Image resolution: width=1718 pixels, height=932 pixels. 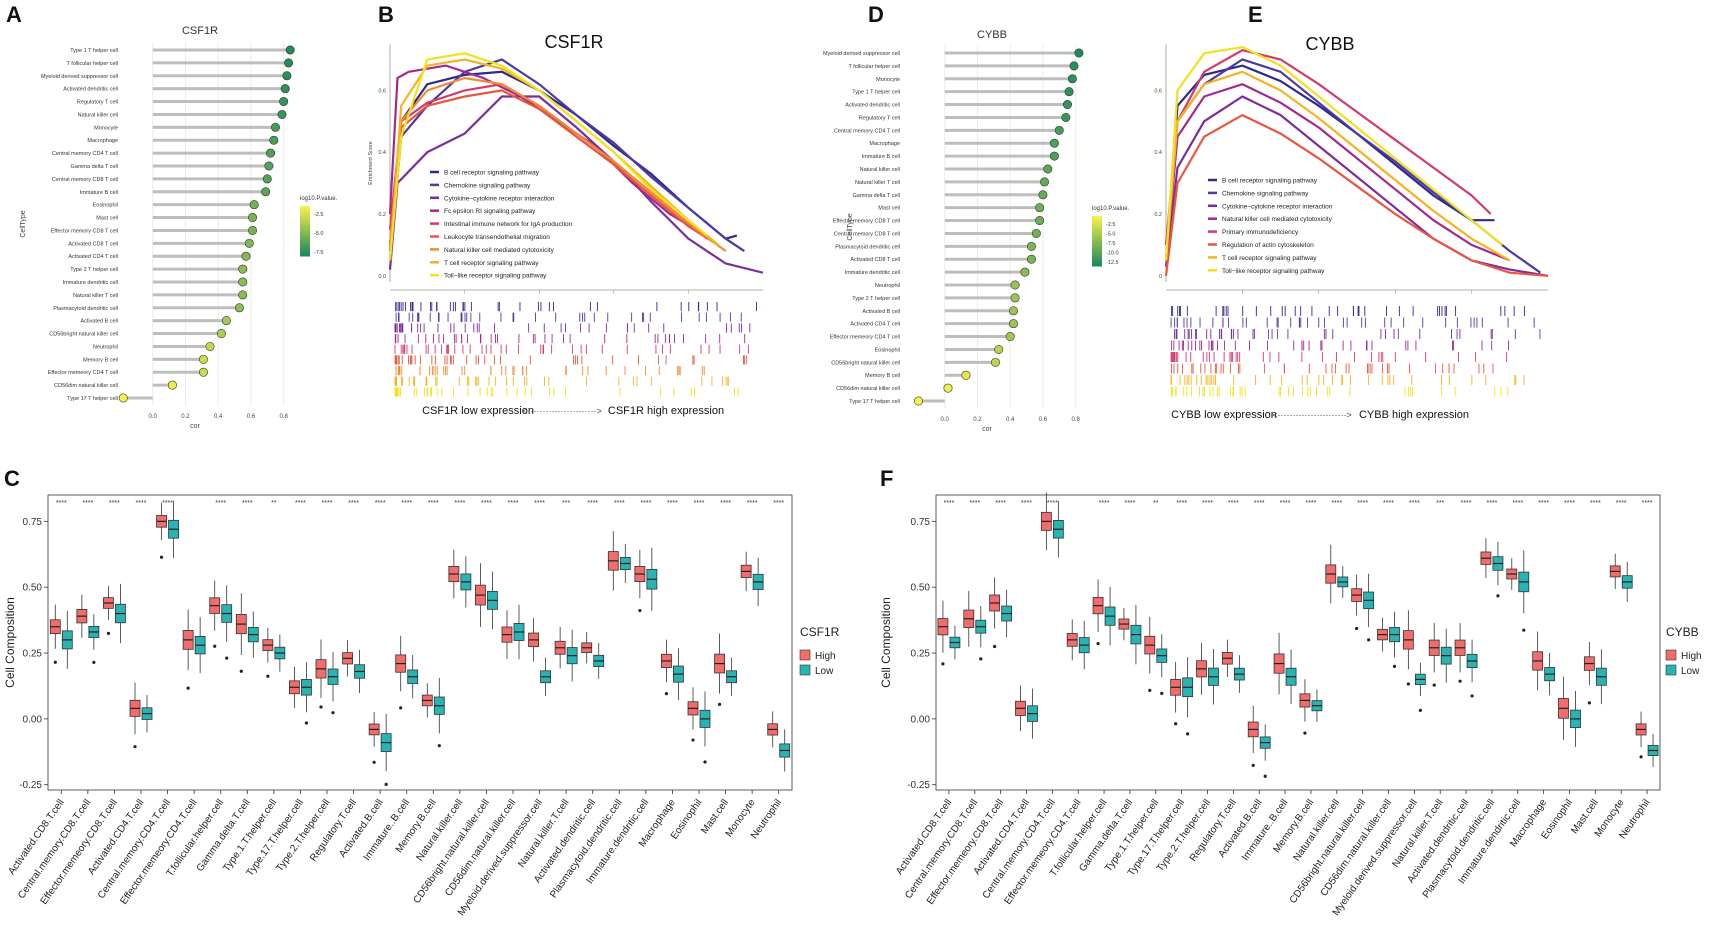 What do you see at coordinates (84, 231) in the screenshot?
I see `category-label: Effector memory CD8 T cell` at bounding box center [84, 231].